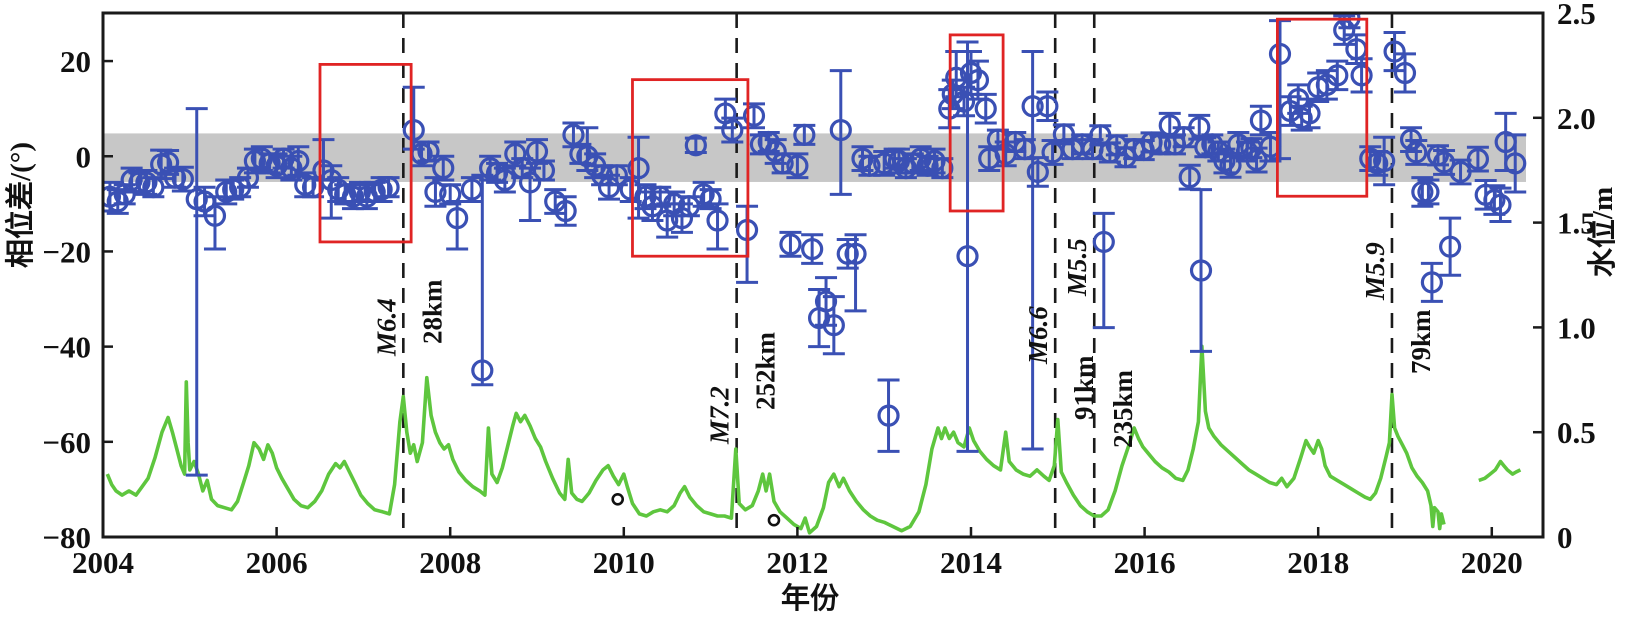 The height and width of the screenshot is (618, 1644). Describe the element at coordinates (797, 562) in the screenshot. I see `x-tick-label: 2012` at that location.